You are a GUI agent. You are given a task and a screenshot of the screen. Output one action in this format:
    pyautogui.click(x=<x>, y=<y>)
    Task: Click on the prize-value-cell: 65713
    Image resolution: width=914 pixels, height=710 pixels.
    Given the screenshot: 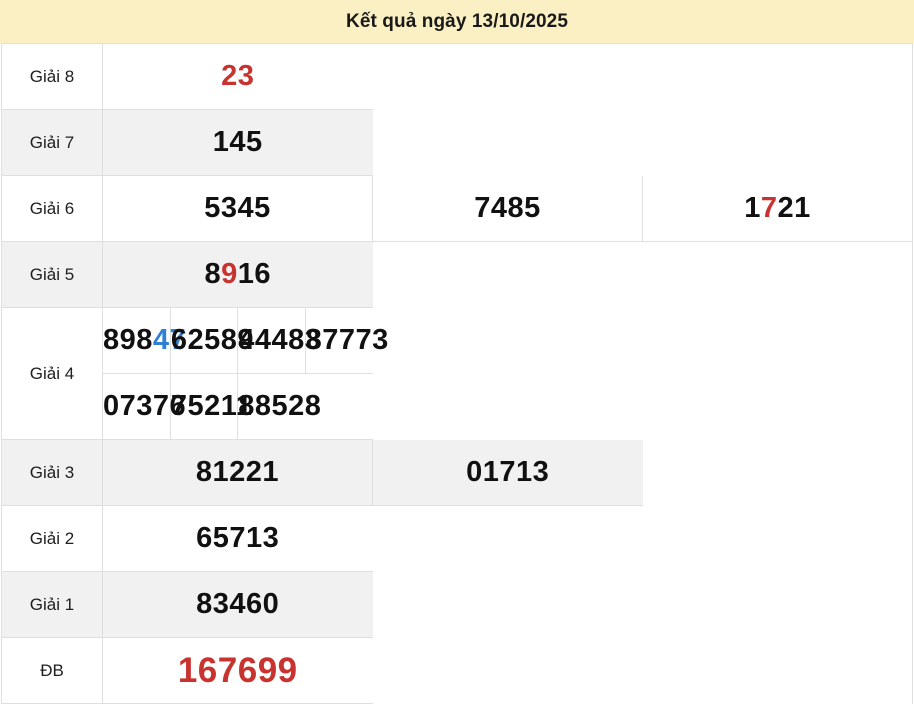 What is the action you would take?
    pyautogui.click(x=237, y=538)
    